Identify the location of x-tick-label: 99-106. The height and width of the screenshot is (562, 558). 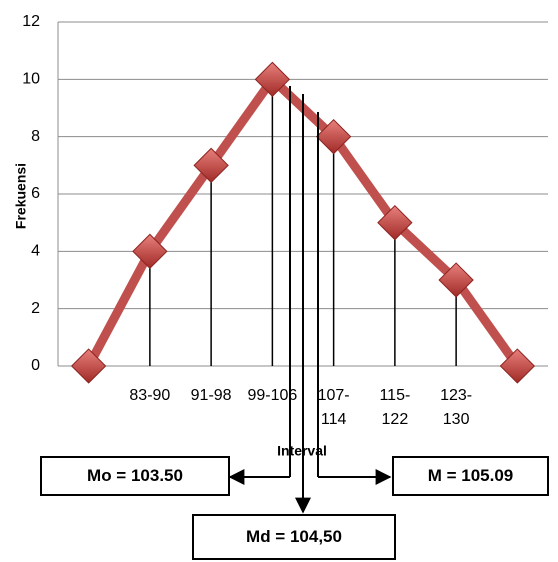
(272, 395).